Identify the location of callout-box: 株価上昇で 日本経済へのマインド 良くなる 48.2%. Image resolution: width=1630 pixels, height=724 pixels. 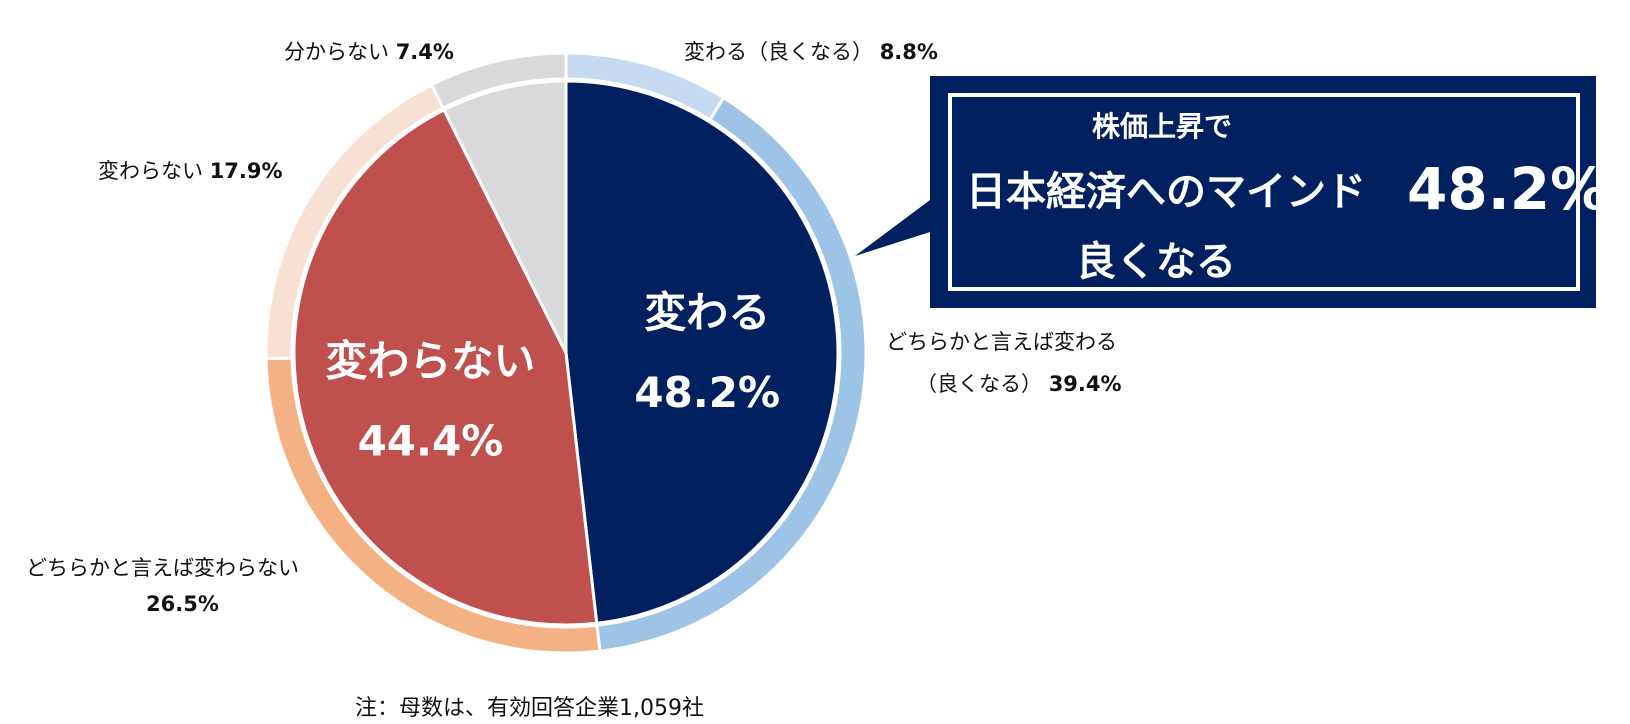
(1269, 192).